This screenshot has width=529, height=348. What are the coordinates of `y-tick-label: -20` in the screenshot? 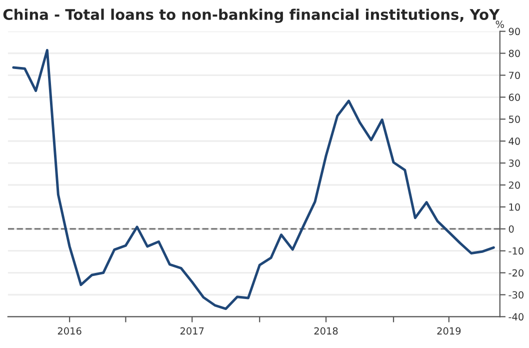 It's located at (516, 273).